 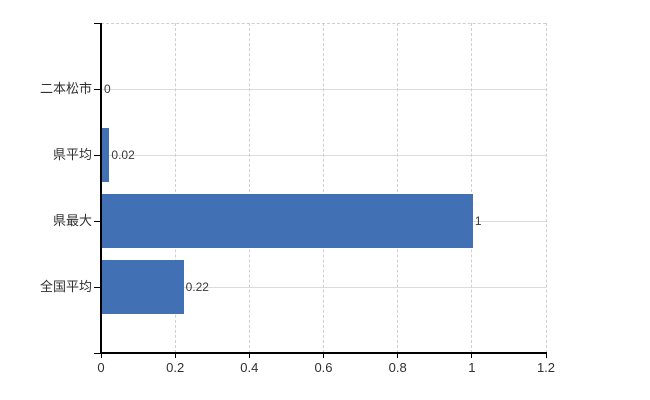 I want to click on value-label: 0.22, so click(x=197, y=287).